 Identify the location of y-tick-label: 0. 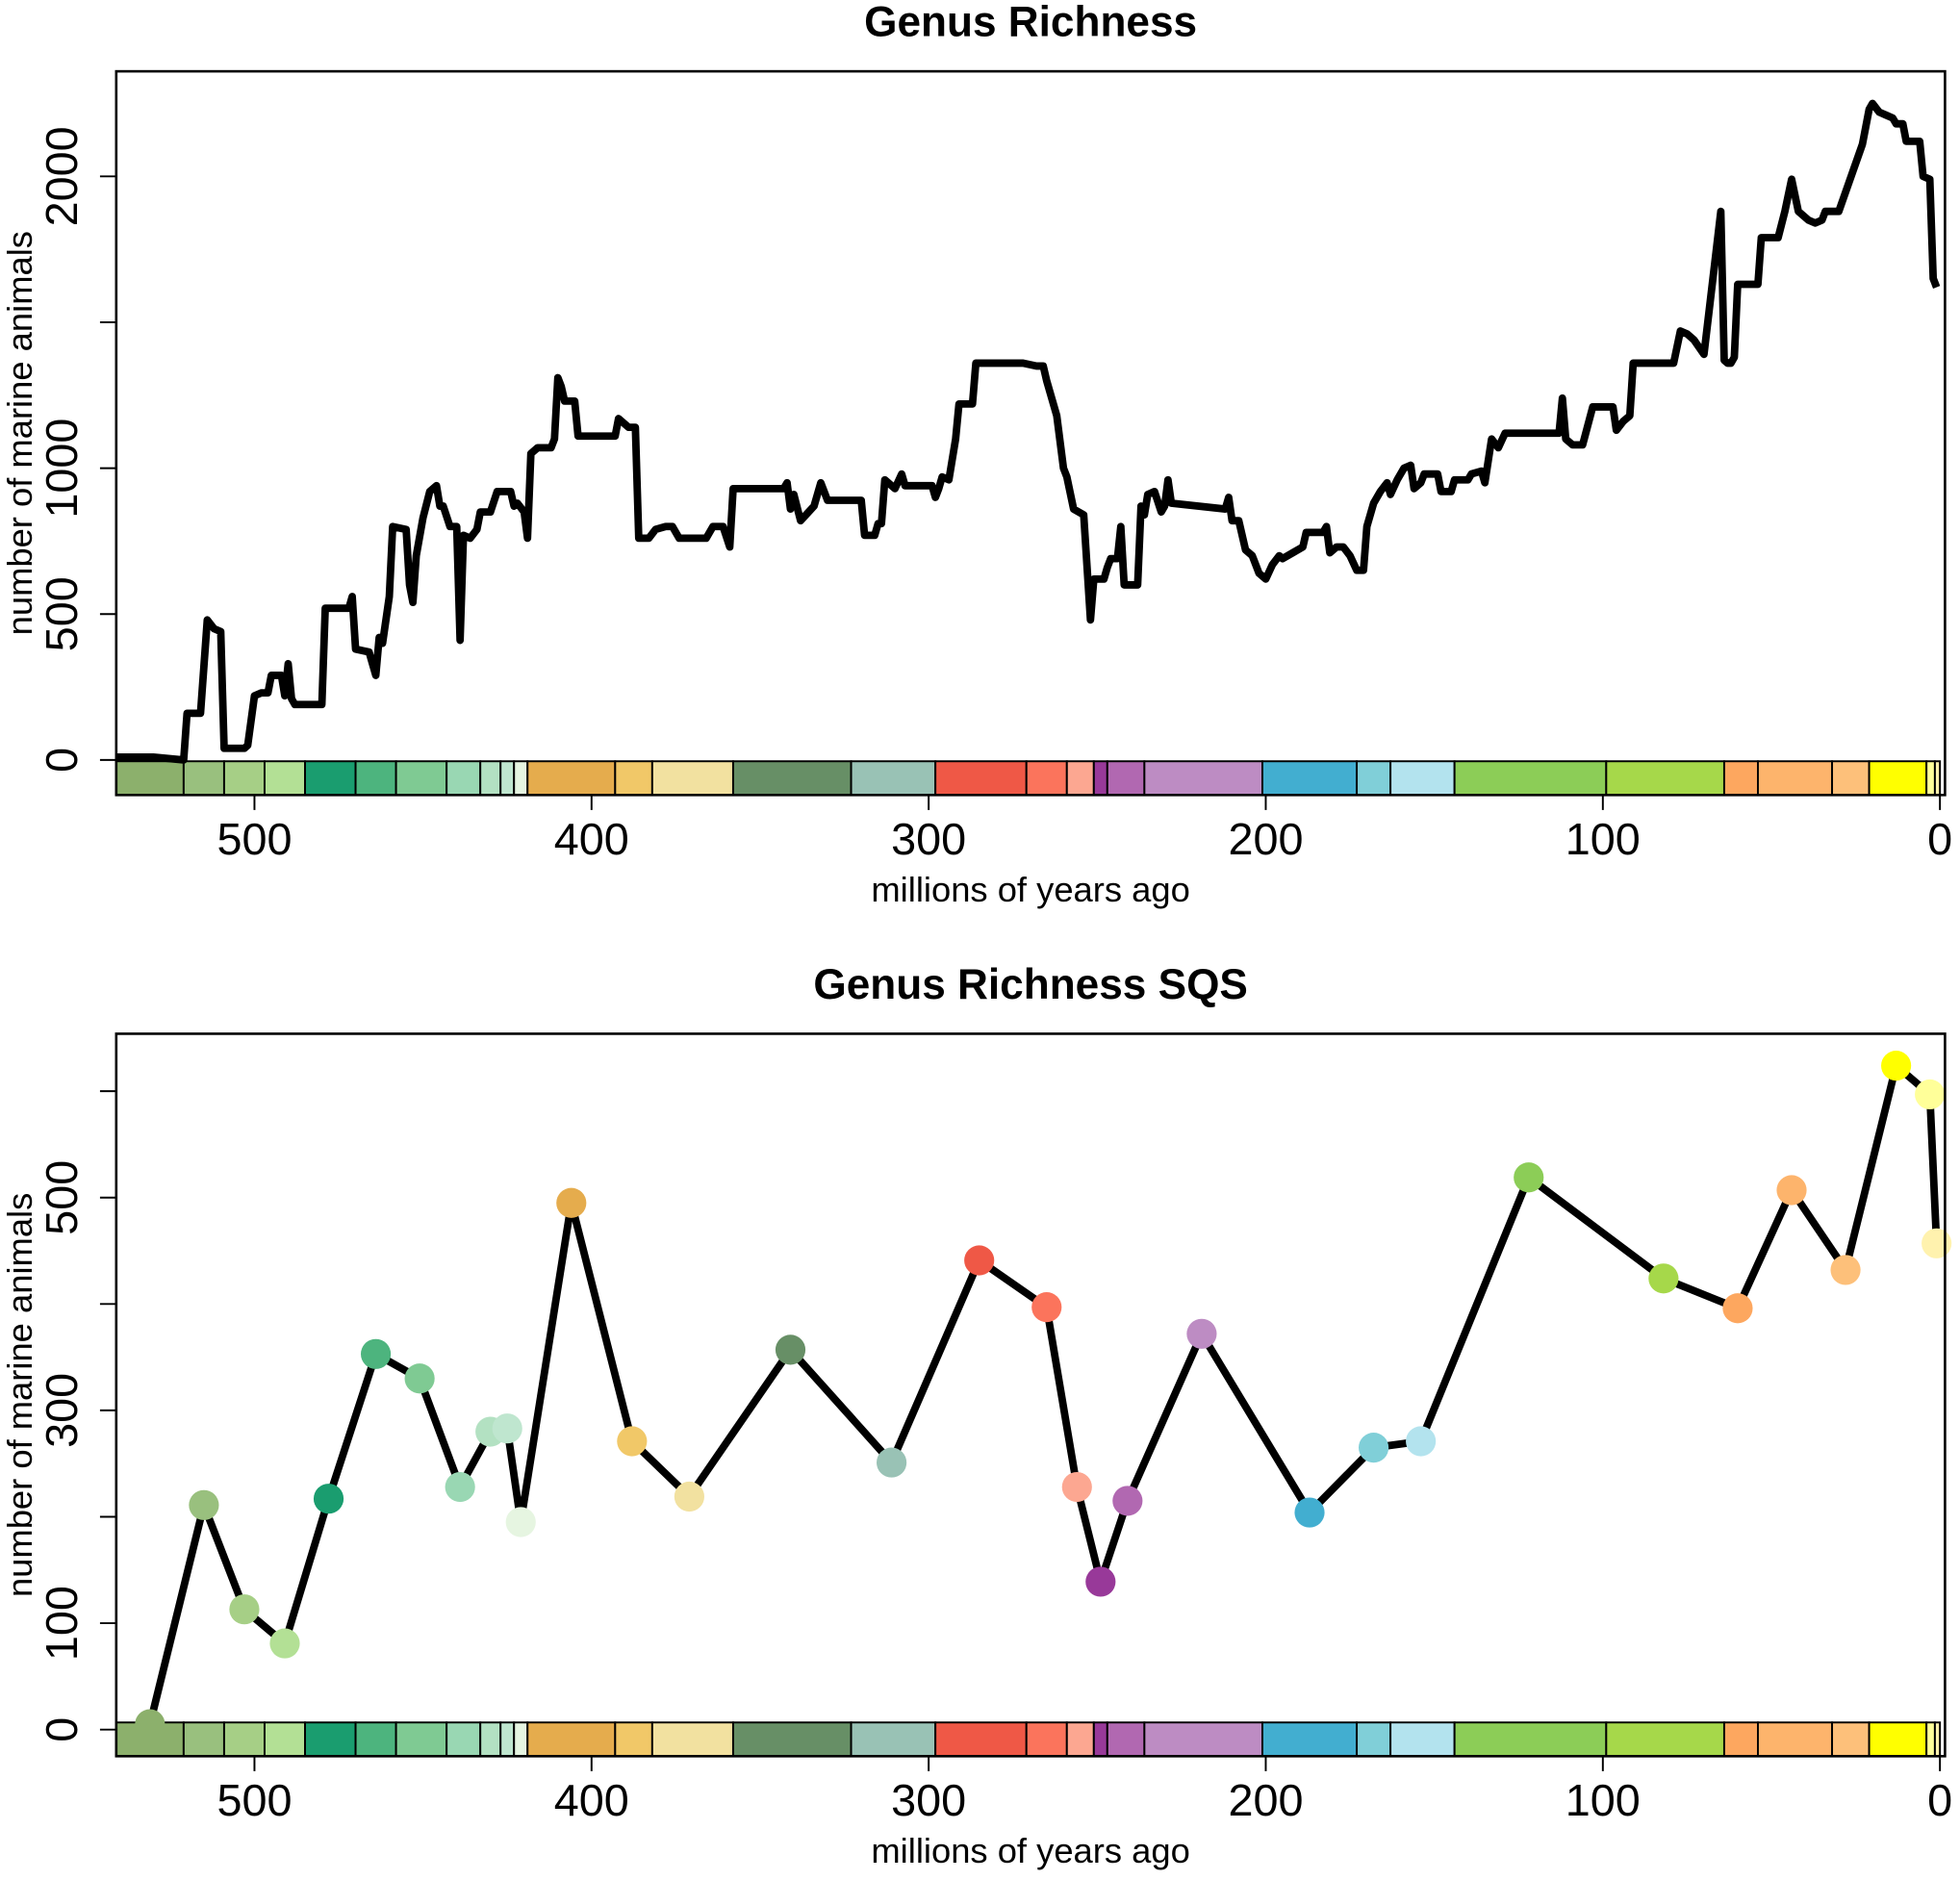
(62, 1729).